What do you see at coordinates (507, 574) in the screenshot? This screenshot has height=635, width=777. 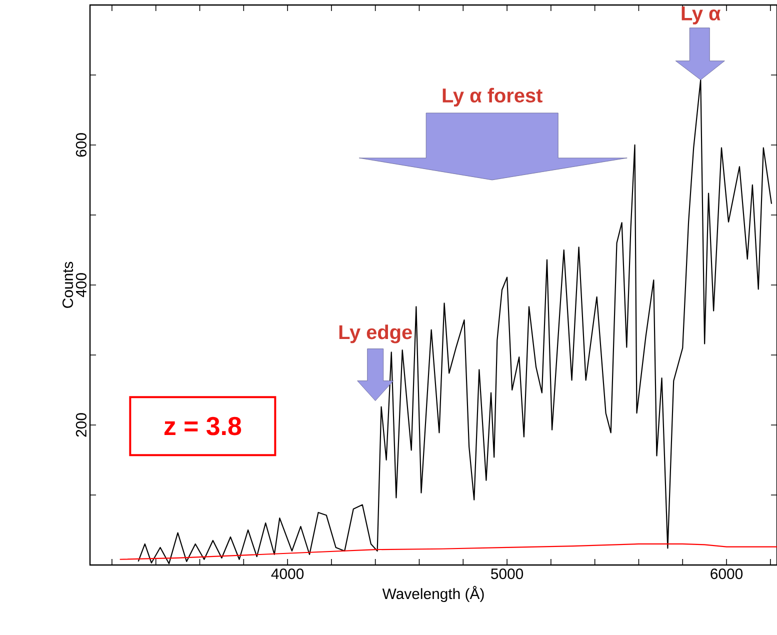 I see `x-tick-label: 5000` at bounding box center [507, 574].